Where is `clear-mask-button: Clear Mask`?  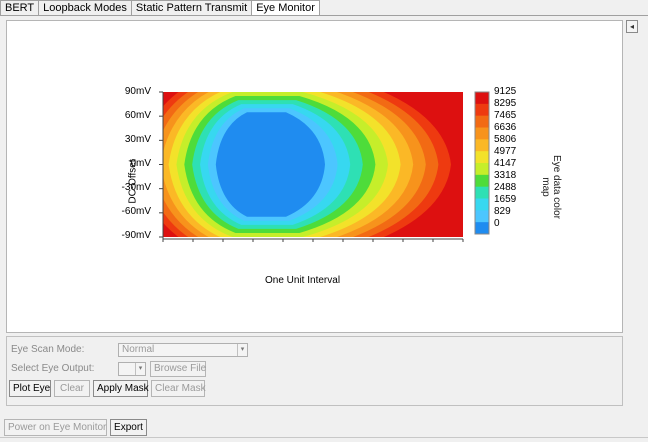 clear-mask-button: Clear Mask is located at coordinates (178, 388).